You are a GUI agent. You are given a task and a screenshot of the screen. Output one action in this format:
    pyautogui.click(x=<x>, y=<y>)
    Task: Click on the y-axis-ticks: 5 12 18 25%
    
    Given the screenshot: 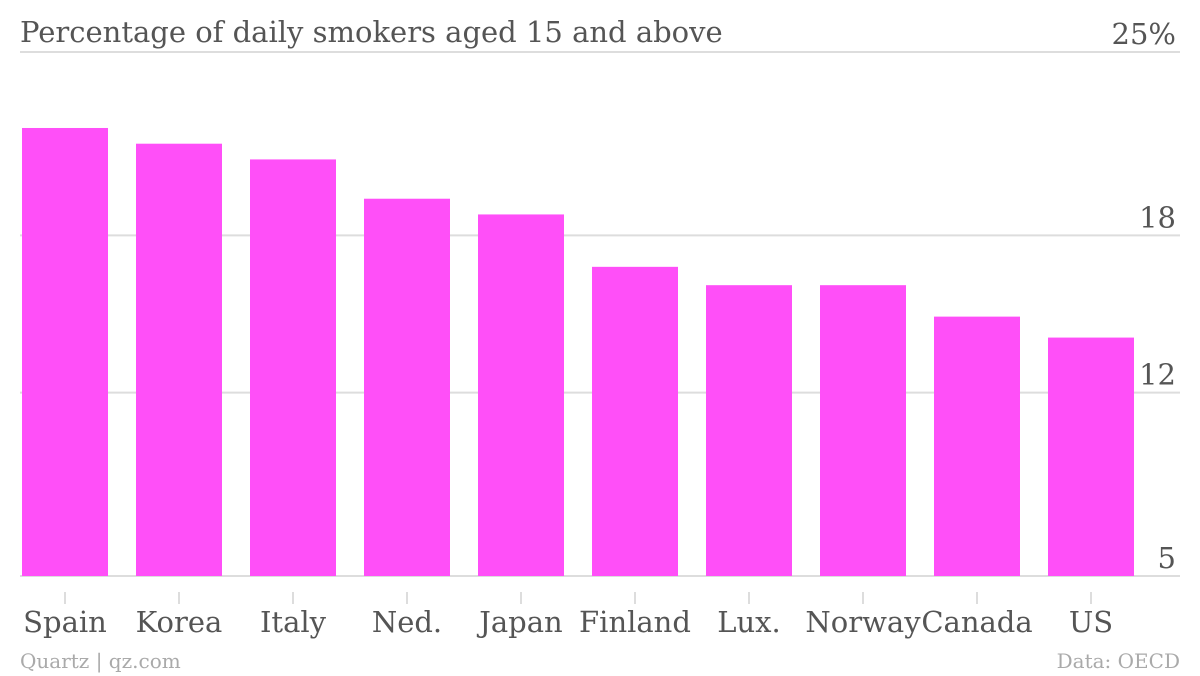 What is the action you would take?
    pyautogui.click(x=1144, y=296)
    